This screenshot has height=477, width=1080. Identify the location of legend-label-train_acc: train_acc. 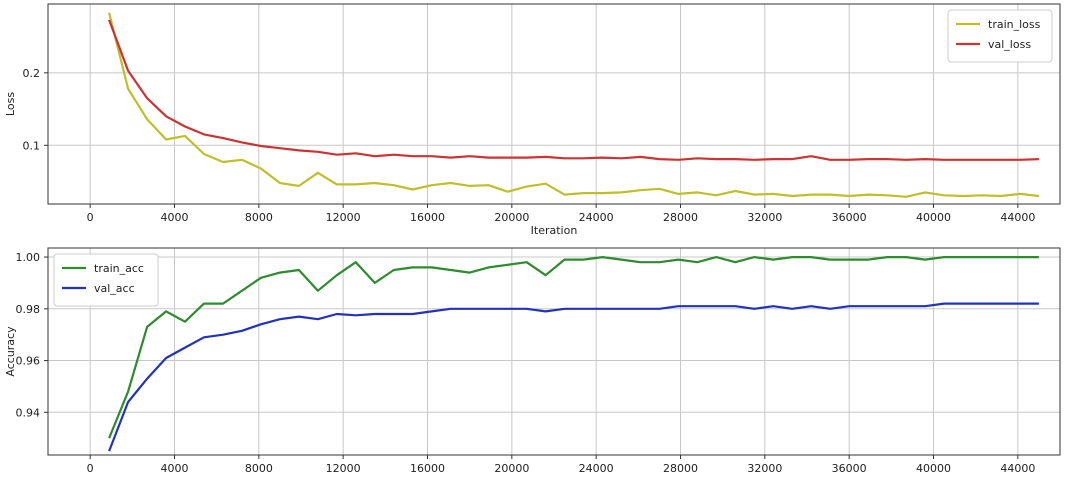
(119, 268).